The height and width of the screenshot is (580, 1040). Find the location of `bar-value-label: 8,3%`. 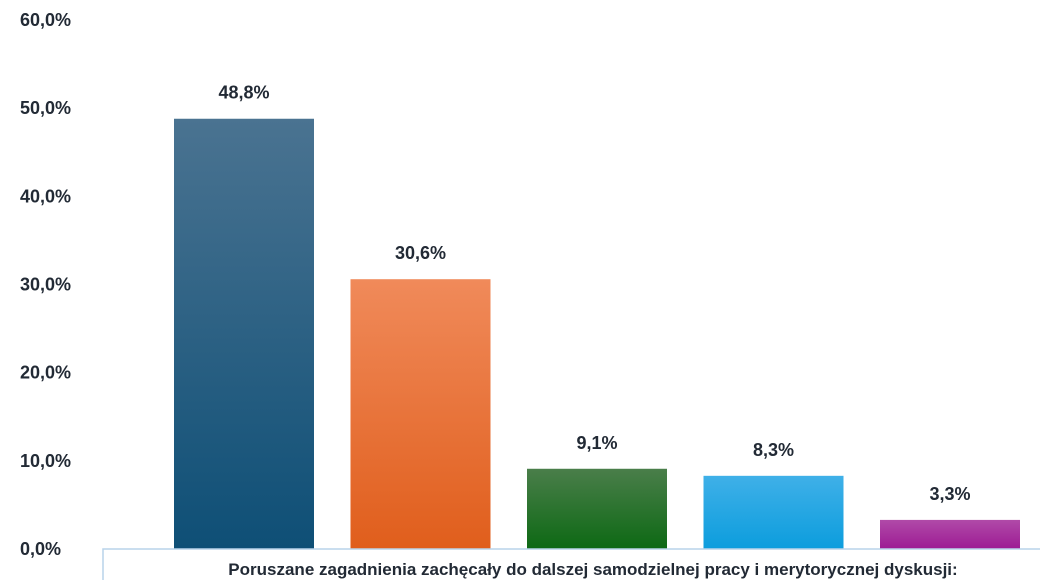

bar-value-label: 8,3% is located at coordinates (773, 450).